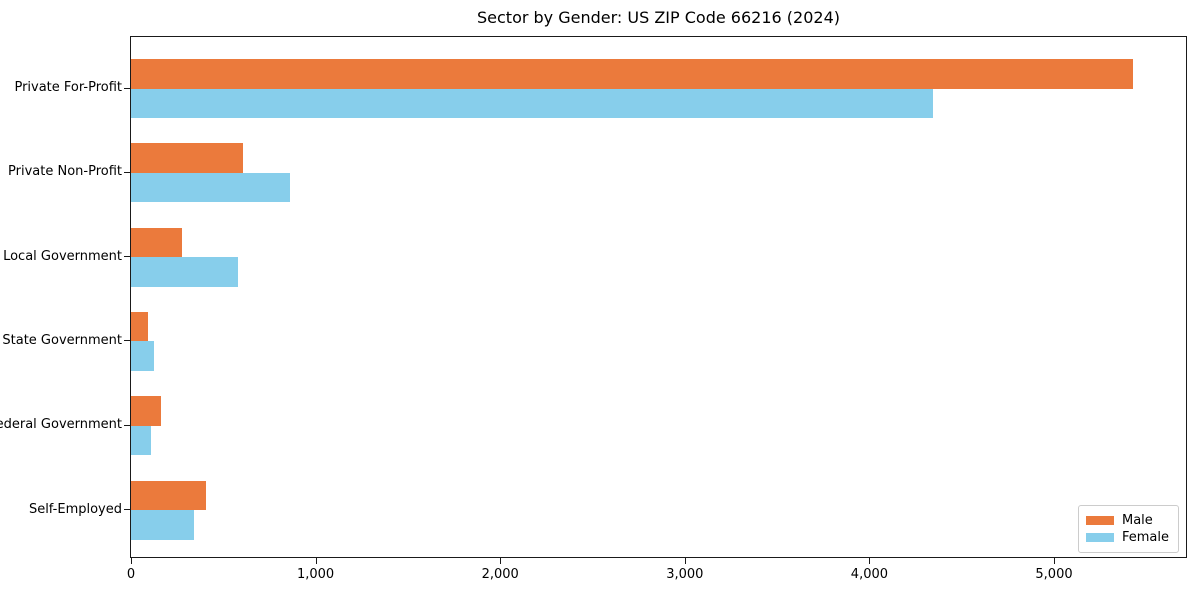 This screenshot has height=600, width=1200. Describe the element at coordinates (62, 256) in the screenshot. I see `y-tick-label-local-government: Local Government` at that location.